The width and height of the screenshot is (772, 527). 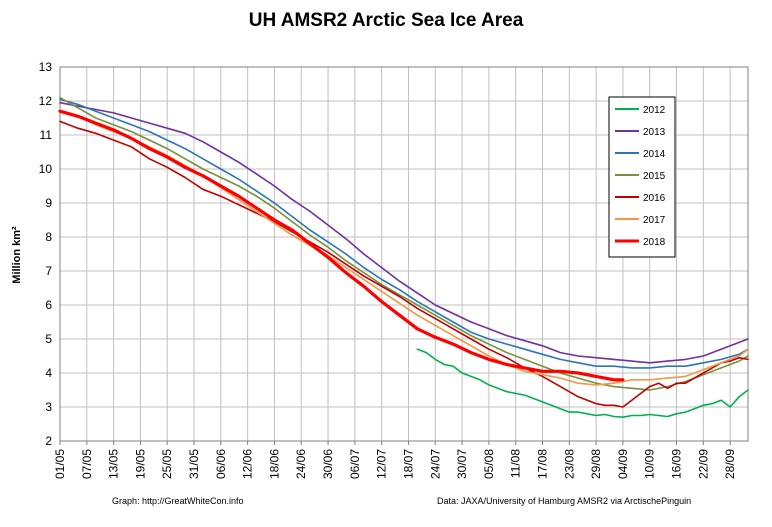 I want to click on x-tick-label: 12/06, so click(x=248, y=464).